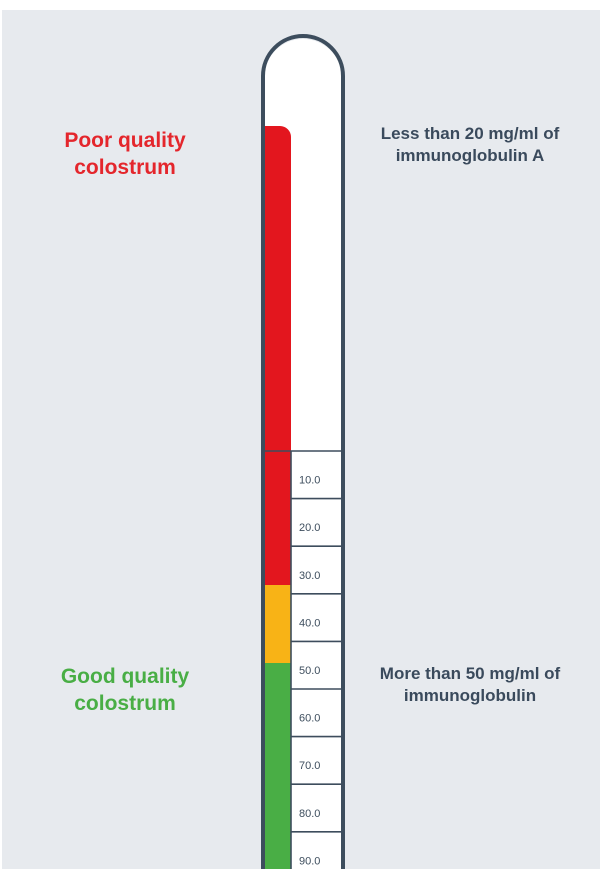  What do you see at coordinates (278, 766) in the screenshot?
I see `fill-good-segment` at bounding box center [278, 766].